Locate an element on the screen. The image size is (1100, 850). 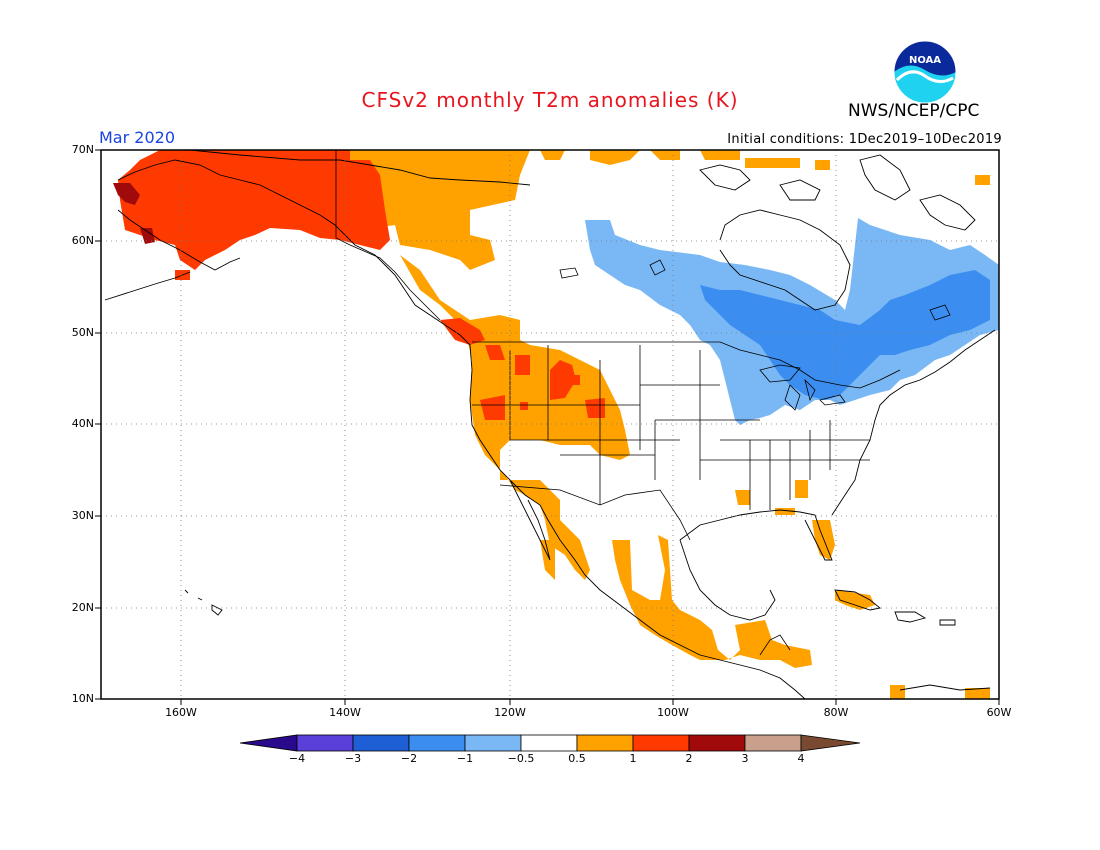
colorbar-label: −1 is located at coordinates (465, 758).